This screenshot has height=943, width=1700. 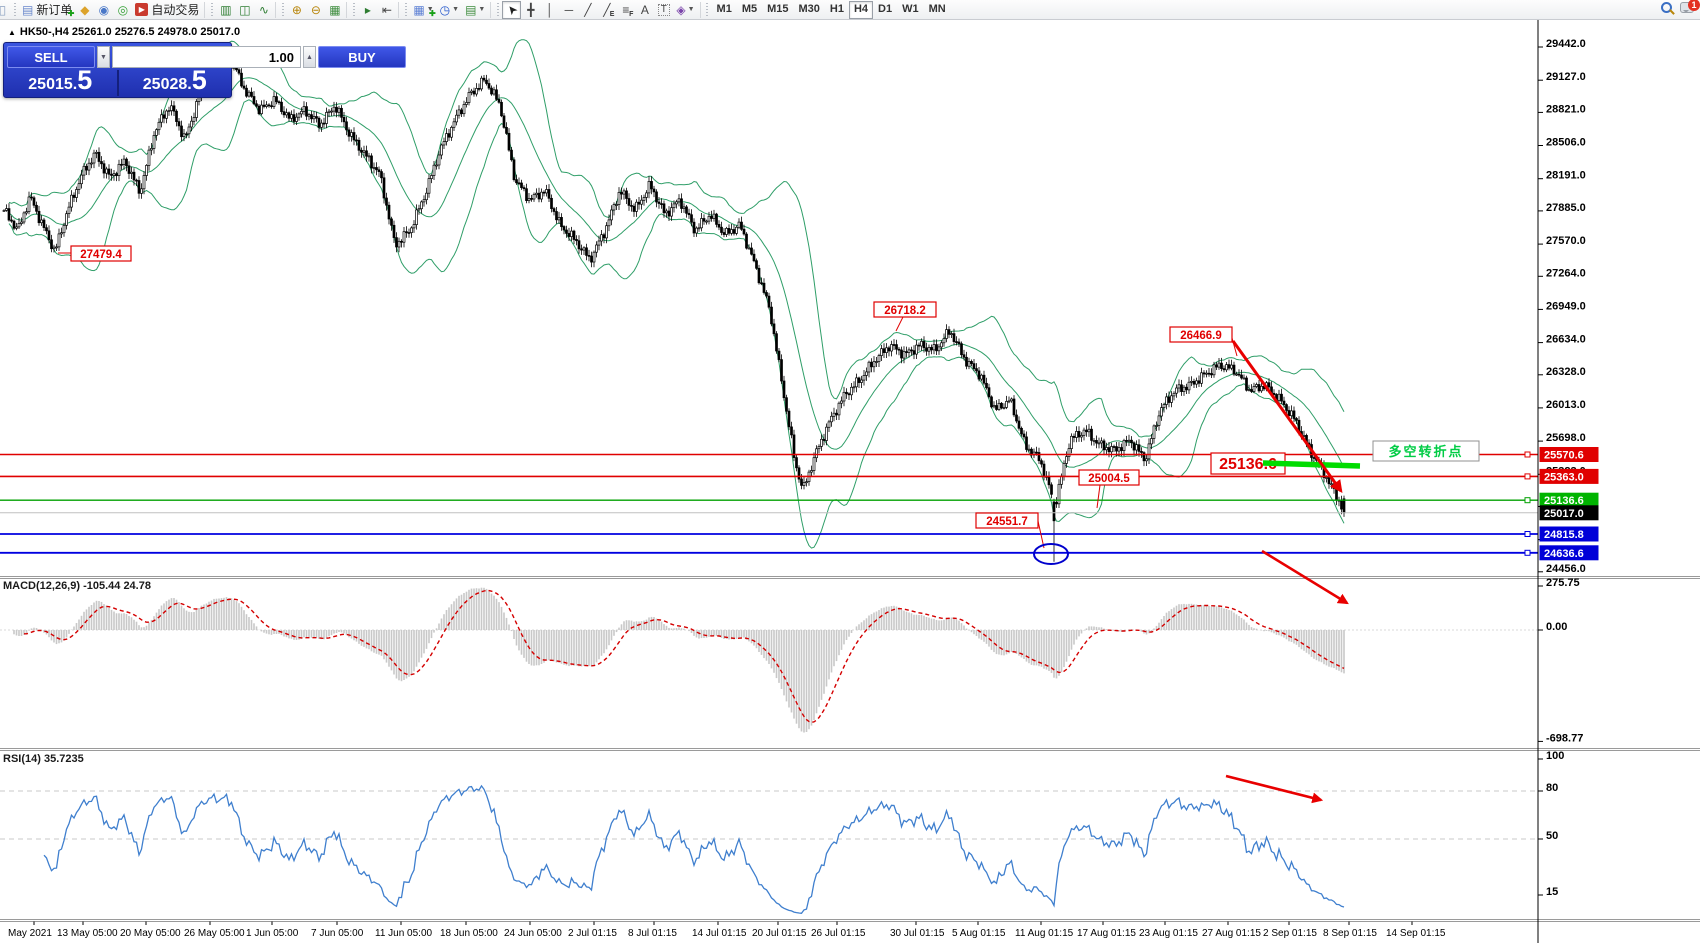 What do you see at coordinates (206, 57) in the screenshot?
I see `volume-input` at bounding box center [206, 57].